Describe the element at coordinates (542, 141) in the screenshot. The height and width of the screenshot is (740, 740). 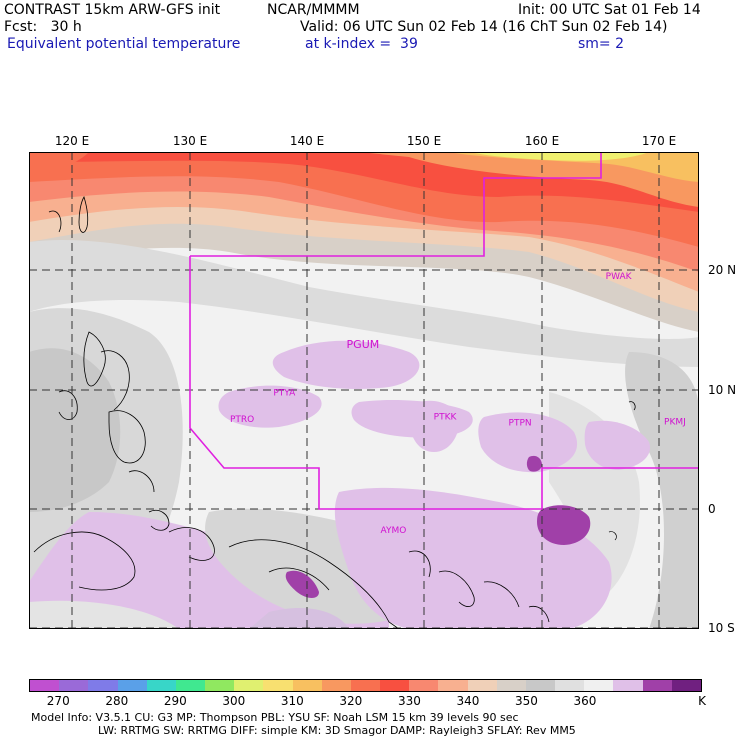
I see `lon-label-160: 160 E` at that location.